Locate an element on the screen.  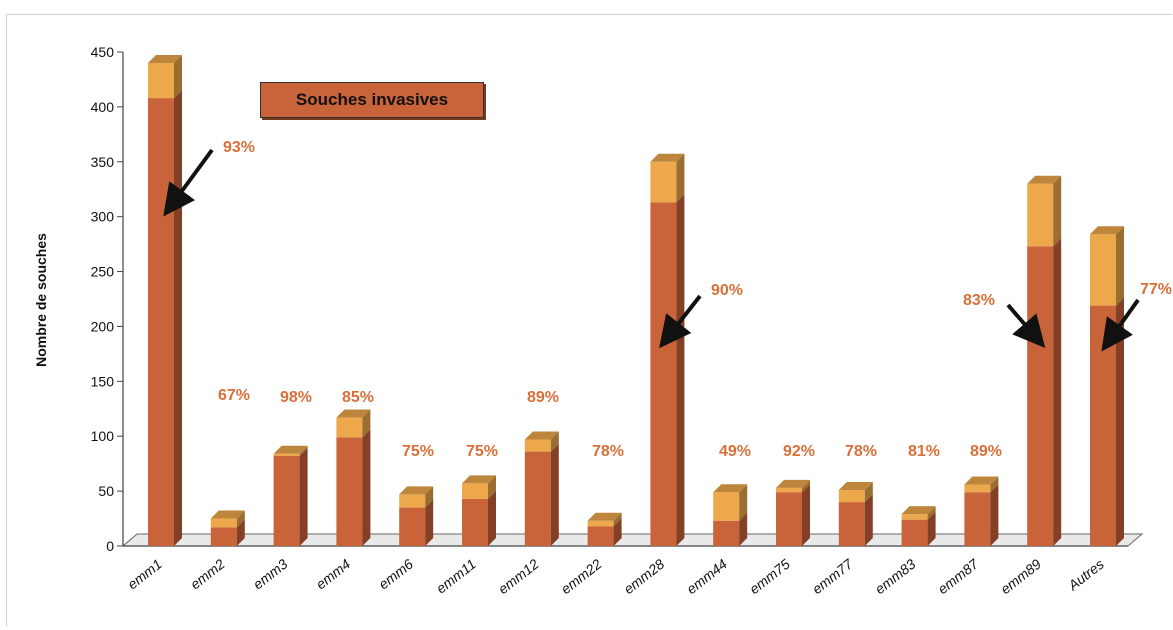
bar-side-emm75-series1 is located at coordinates (806, 486).